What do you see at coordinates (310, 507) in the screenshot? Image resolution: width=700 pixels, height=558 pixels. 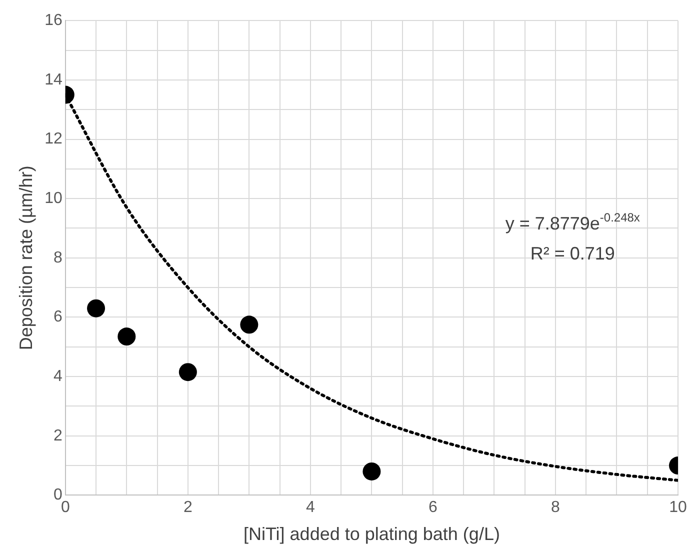 I see `x-tick-label: 4` at bounding box center [310, 507].